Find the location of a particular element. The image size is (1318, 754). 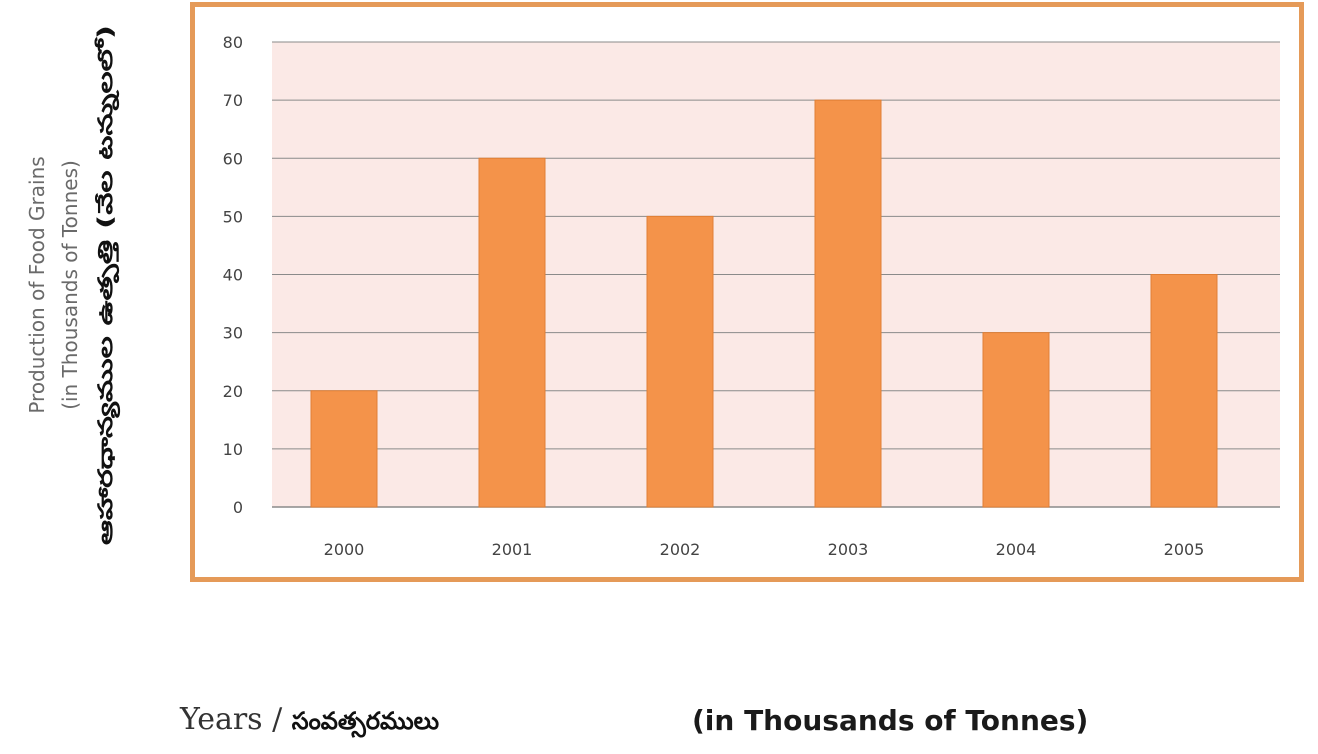

bar-2003 is located at coordinates (848, 303).